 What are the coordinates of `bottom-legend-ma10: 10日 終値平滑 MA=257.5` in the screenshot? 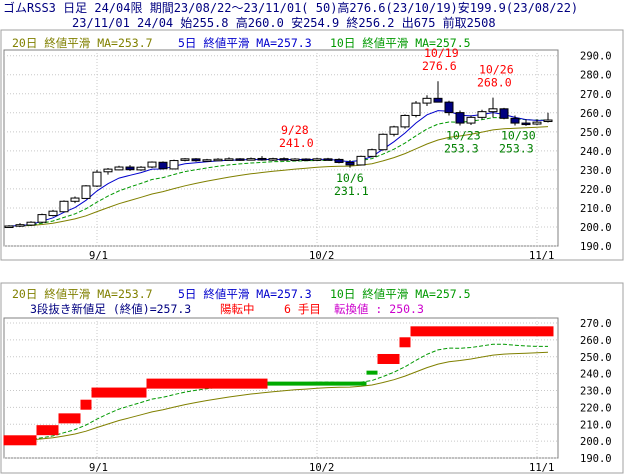 It's located at (400, 294).